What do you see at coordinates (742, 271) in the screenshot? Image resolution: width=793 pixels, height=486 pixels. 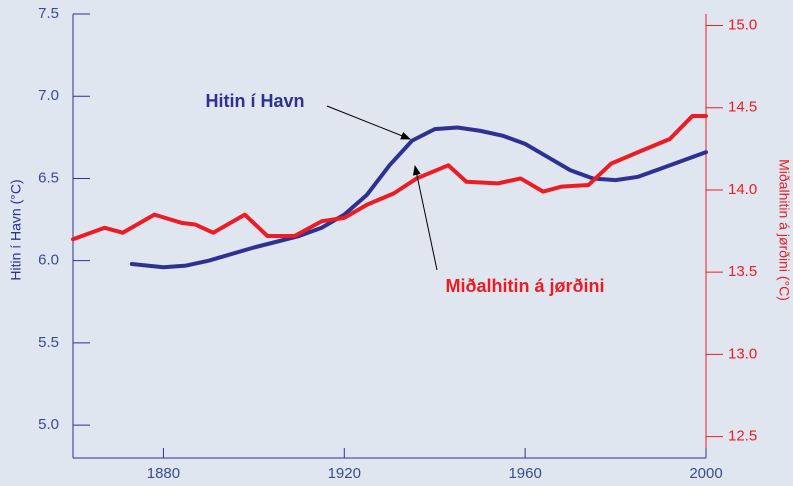 I see `y2-tick-label: 13.5` at bounding box center [742, 271].